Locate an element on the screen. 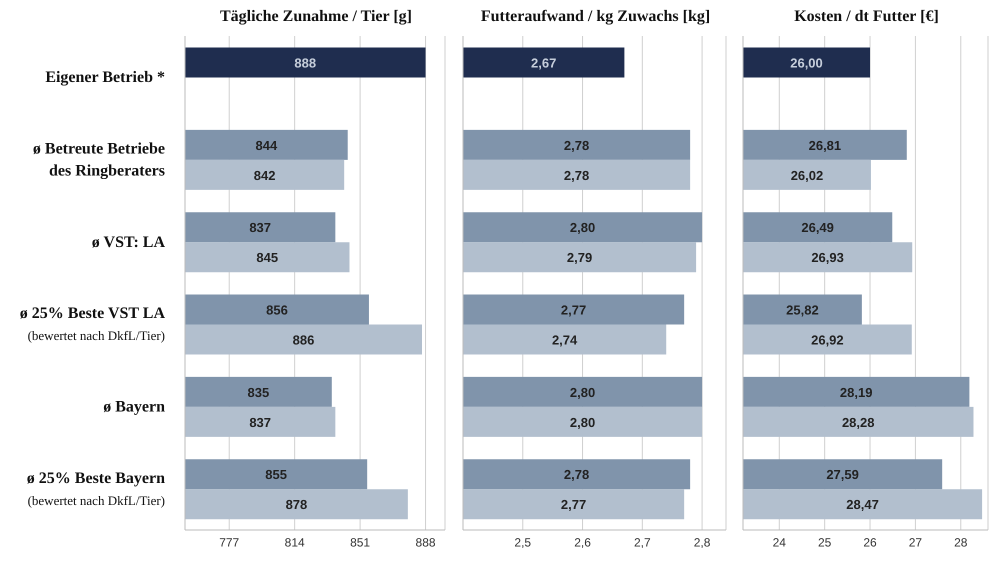 This screenshot has height=565, width=990. data-label: 2,67 is located at coordinates (543, 63).